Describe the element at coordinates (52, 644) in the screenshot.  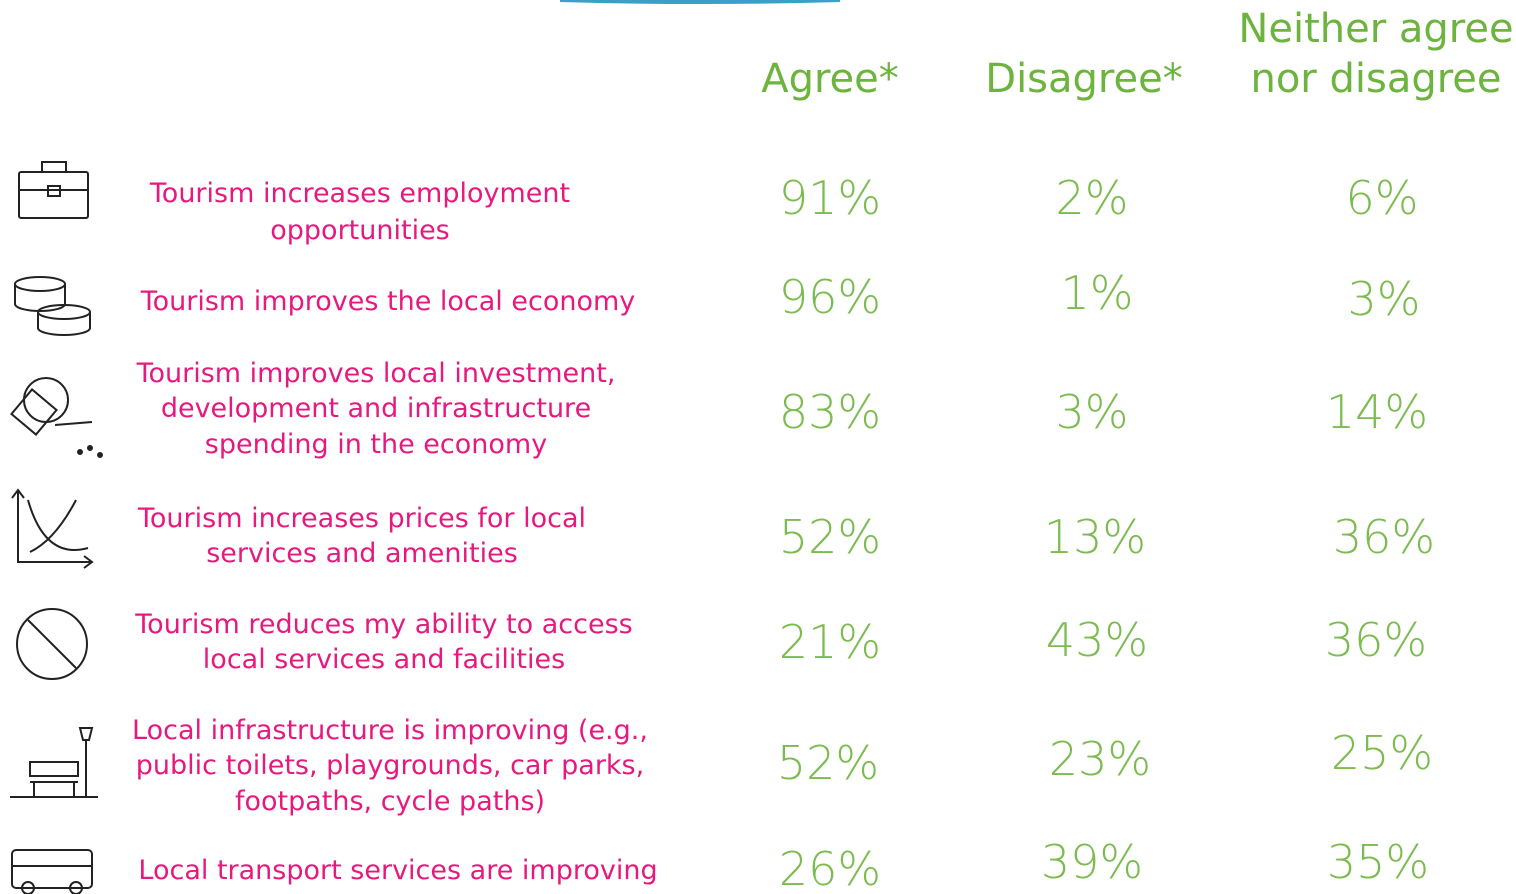
I see `icon-no` at that location.